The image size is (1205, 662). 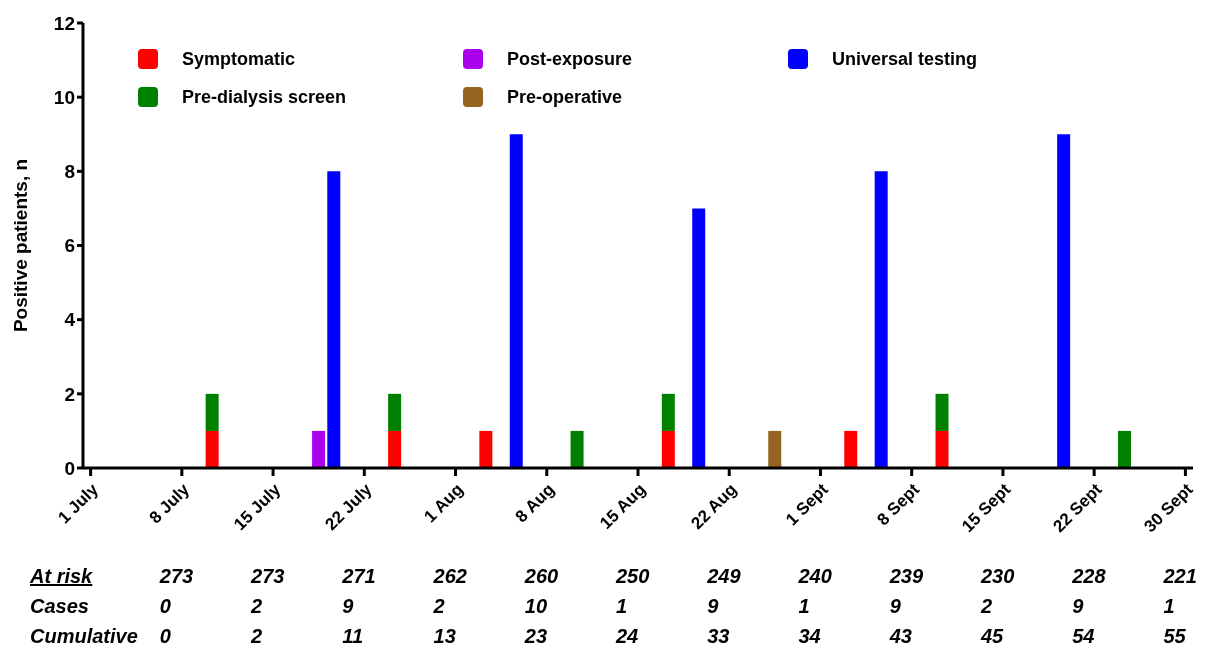 What do you see at coordinates (633, 576) in the screenshot?
I see `text: 250` at bounding box center [633, 576].